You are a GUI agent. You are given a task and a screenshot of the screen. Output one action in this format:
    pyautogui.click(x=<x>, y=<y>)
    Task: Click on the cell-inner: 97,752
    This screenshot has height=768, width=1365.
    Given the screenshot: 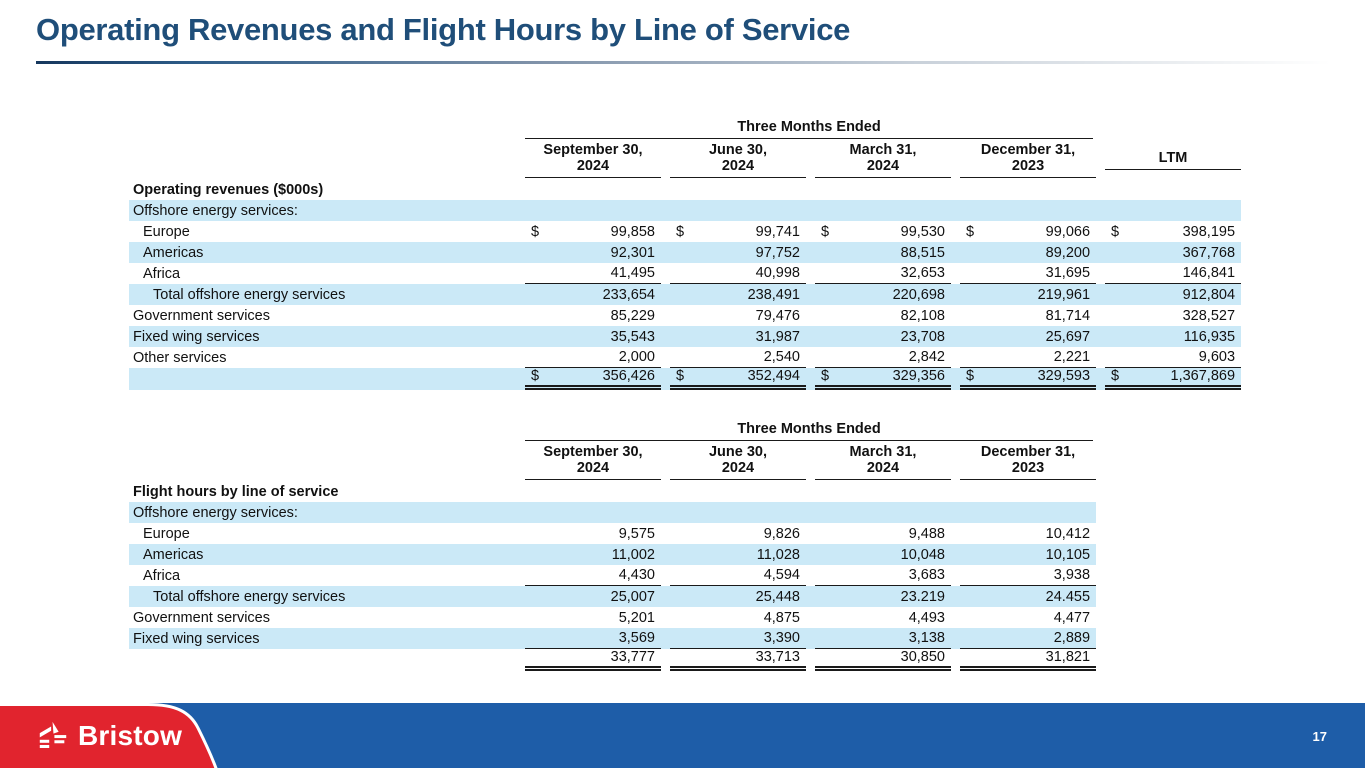 What is the action you would take?
    pyautogui.click(x=738, y=252)
    